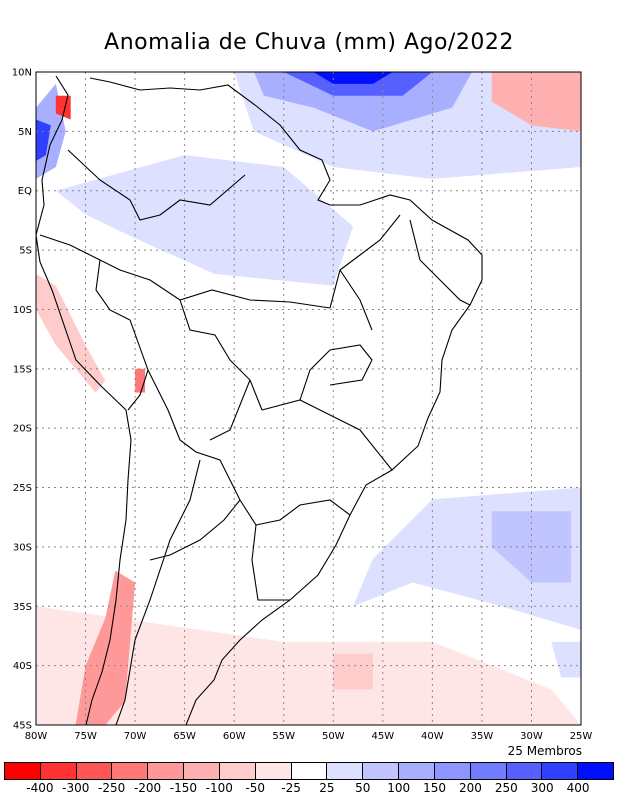 The height and width of the screenshot is (800, 618). What do you see at coordinates (85, 736) in the screenshot?
I see `lon-tick-label: 75W` at bounding box center [85, 736].